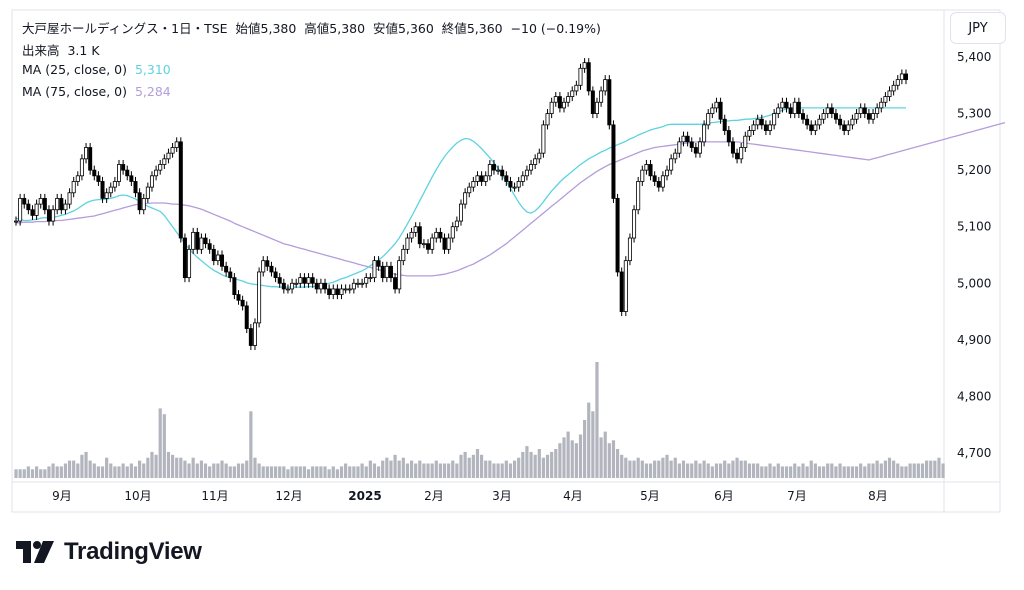  I want to click on volume-legend: 出来高 3.1 K, so click(61, 49).